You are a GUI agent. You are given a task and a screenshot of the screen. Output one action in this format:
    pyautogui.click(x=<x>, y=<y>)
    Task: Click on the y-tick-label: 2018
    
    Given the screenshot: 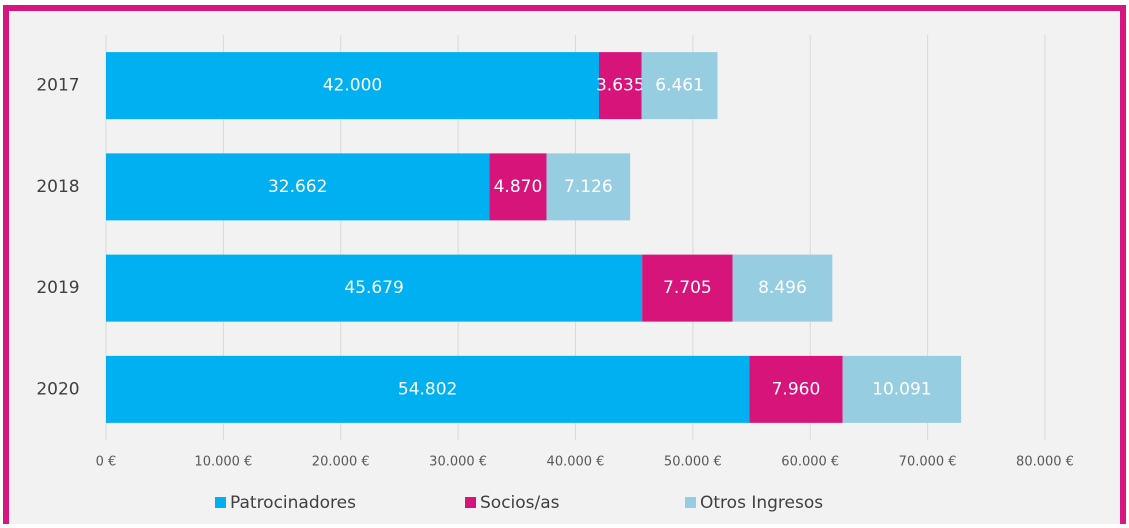 What is the action you would take?
    pyautogui.click(x=57, y=187)
    